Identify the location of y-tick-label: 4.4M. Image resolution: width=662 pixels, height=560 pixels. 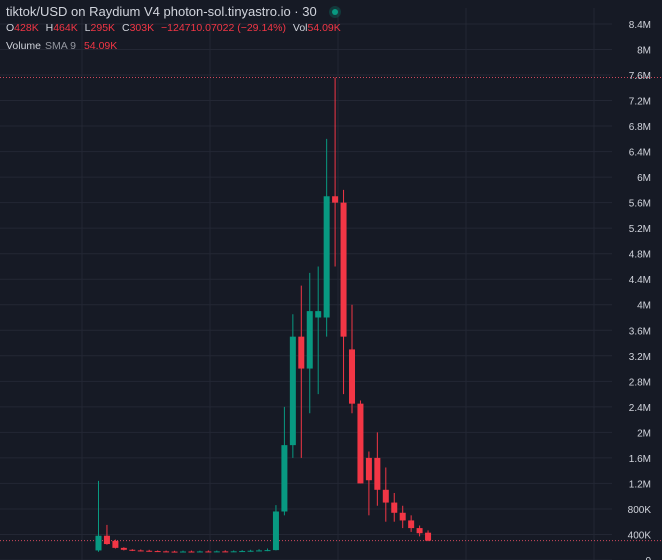
(640, 280).